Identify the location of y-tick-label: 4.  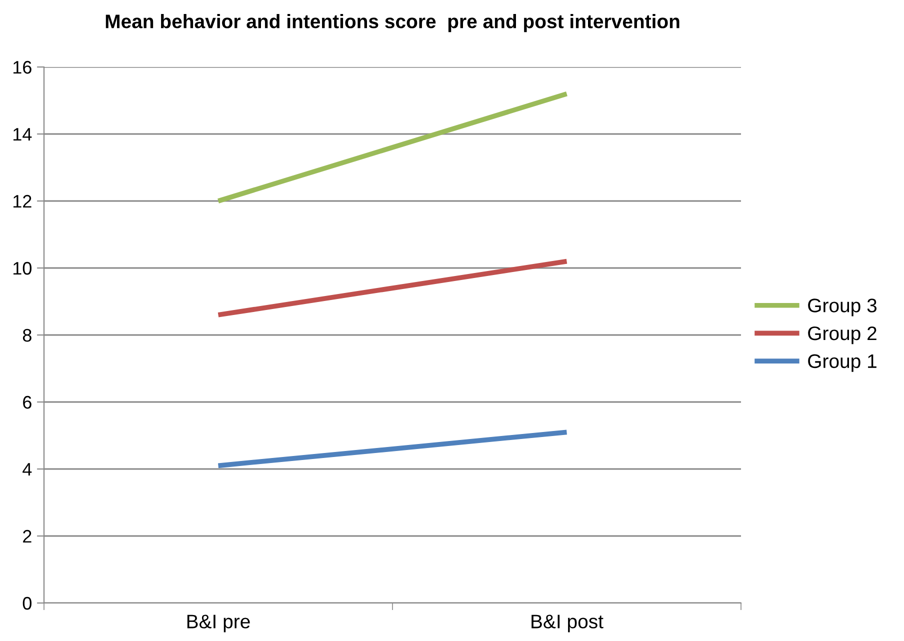
(27, 469).